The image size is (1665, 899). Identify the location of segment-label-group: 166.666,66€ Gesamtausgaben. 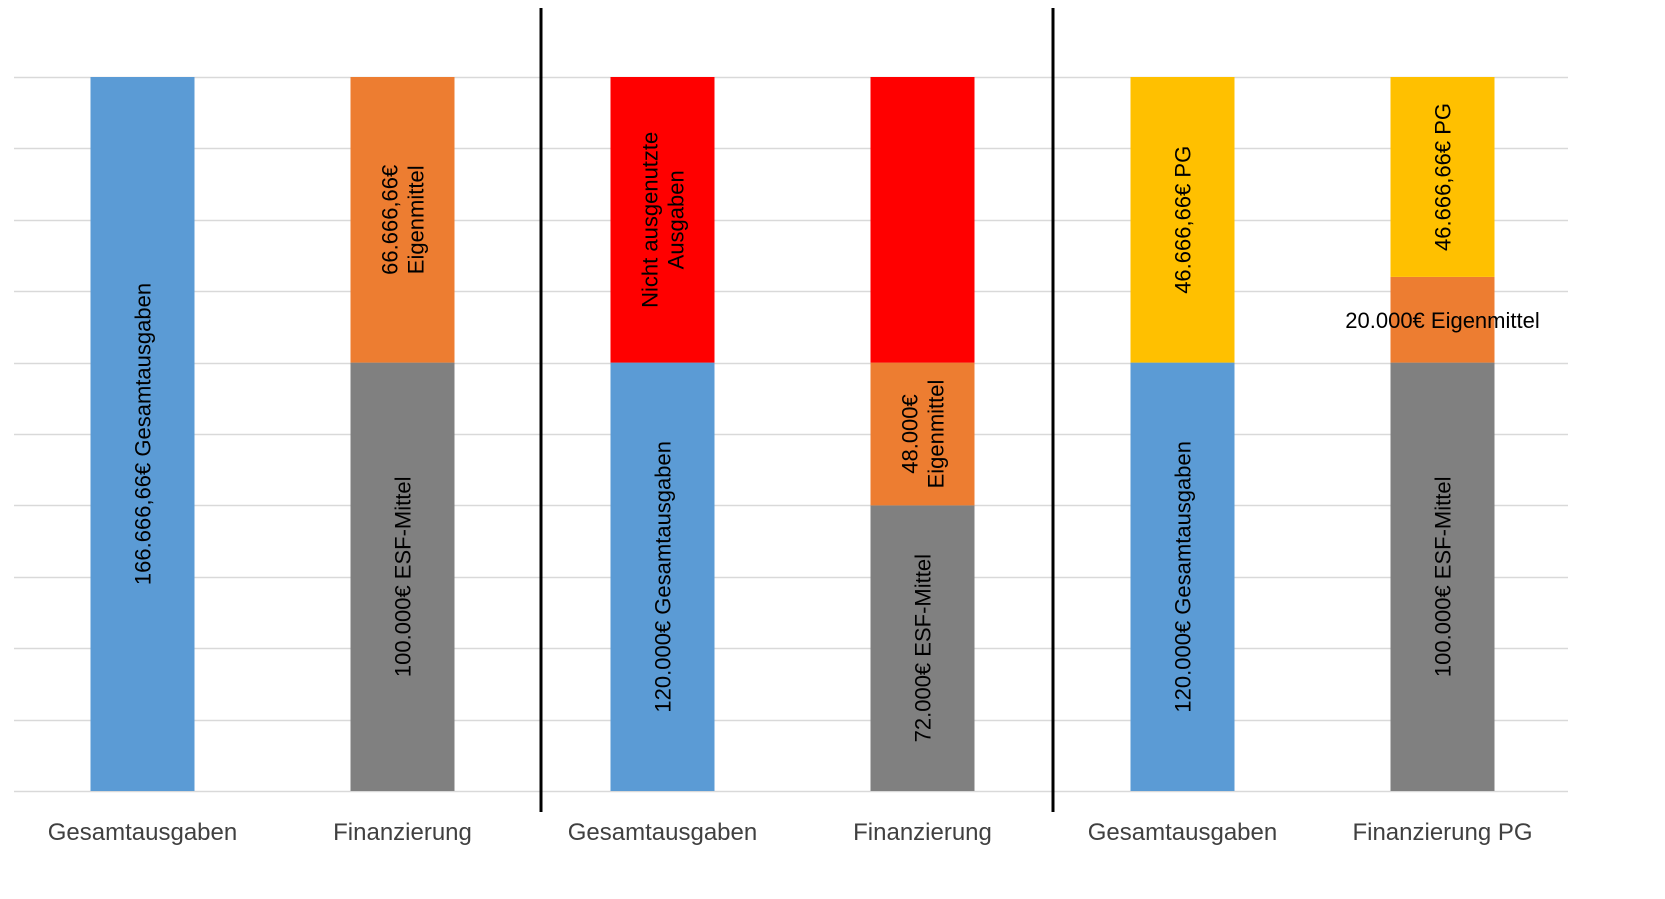
(143, 434).